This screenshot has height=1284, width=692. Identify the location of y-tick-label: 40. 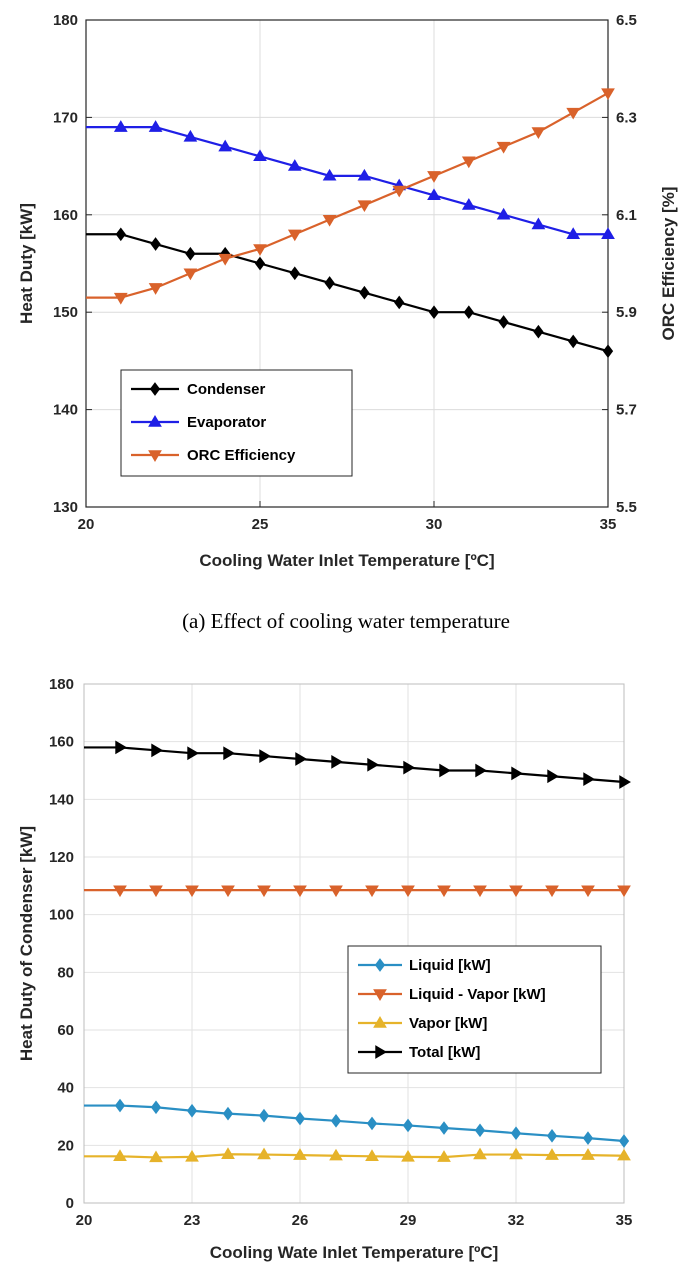
(65, 1088).